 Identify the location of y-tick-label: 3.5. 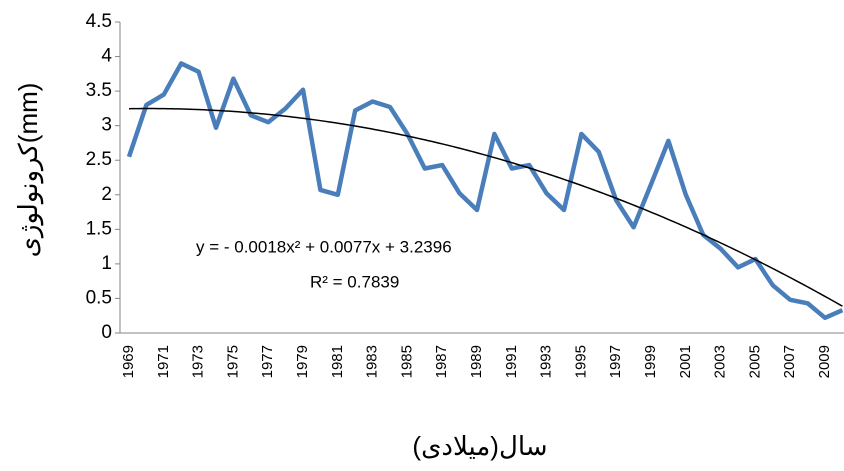
(99, 90).